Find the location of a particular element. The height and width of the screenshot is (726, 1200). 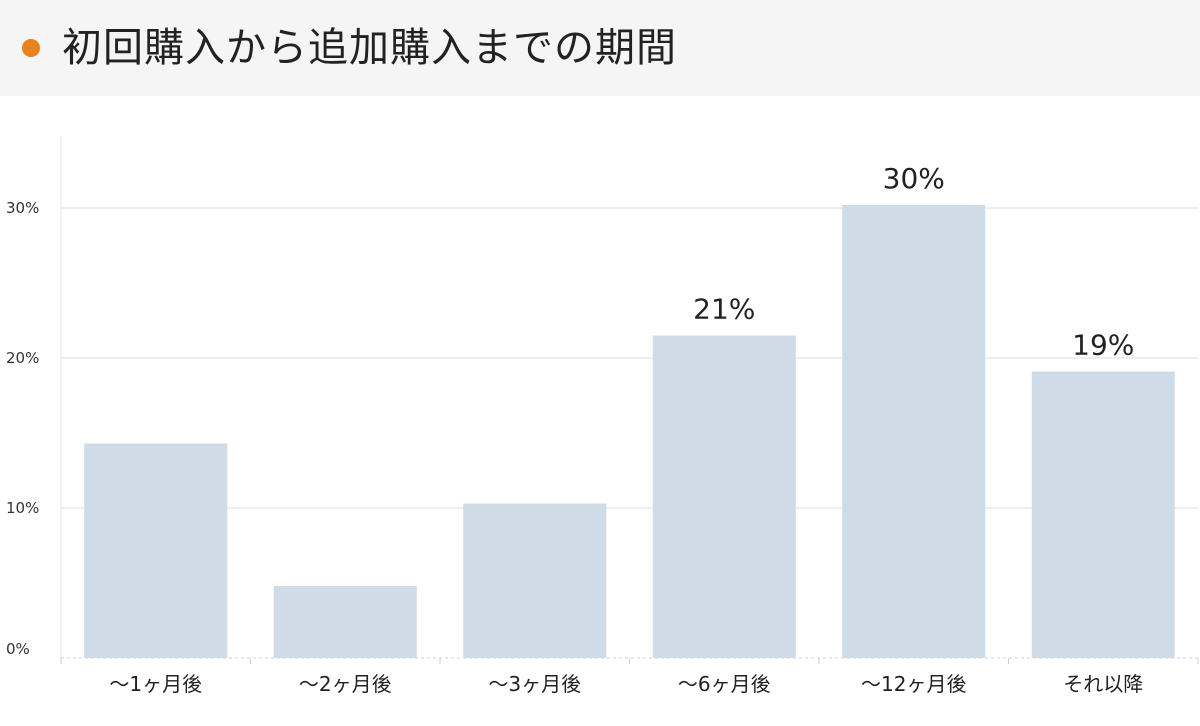

chart-header: 初回購入から追加購入までの期間 is located at coordinates (600, 48).